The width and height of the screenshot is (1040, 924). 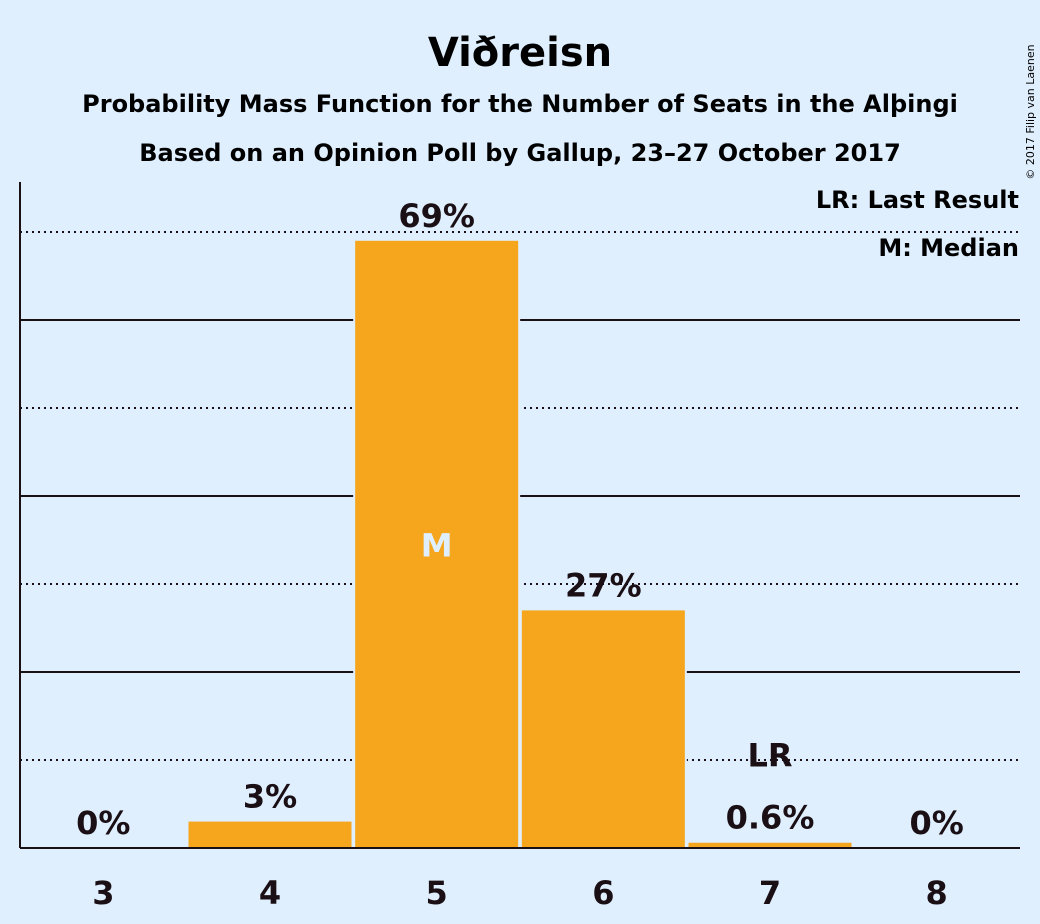 I want to click on chart-title: Viðreisn, so click(x=520, y=53).